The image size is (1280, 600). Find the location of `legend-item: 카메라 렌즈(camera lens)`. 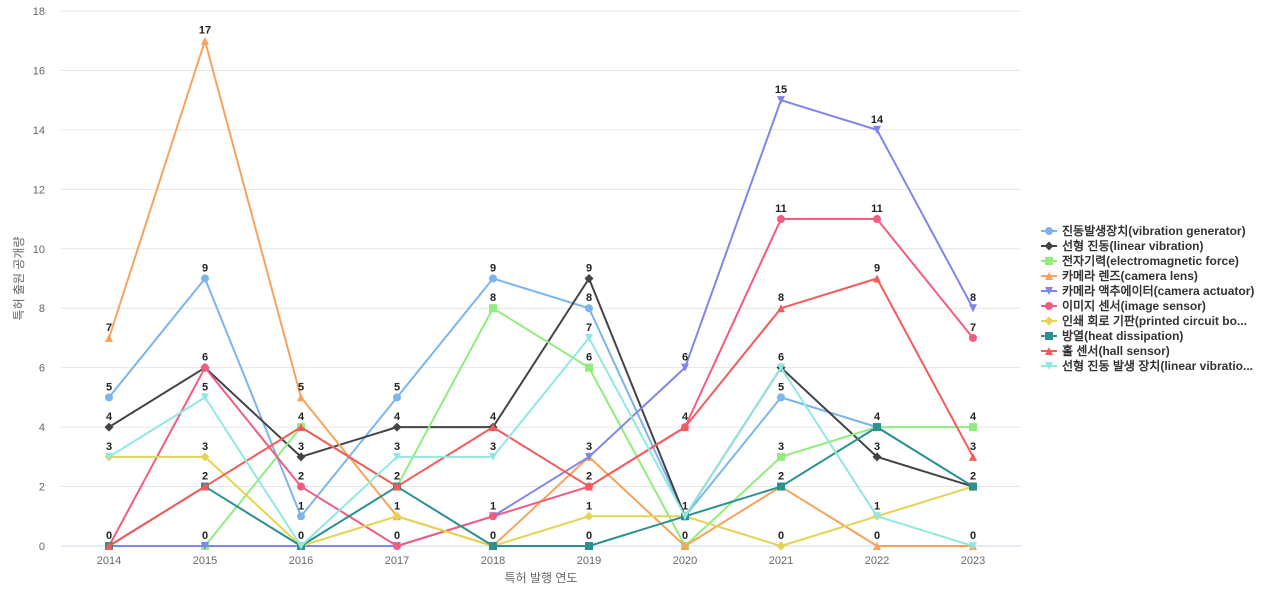

legend-item: 카메라 렌즈(camera lens) is located at coordinates (1119, 275).